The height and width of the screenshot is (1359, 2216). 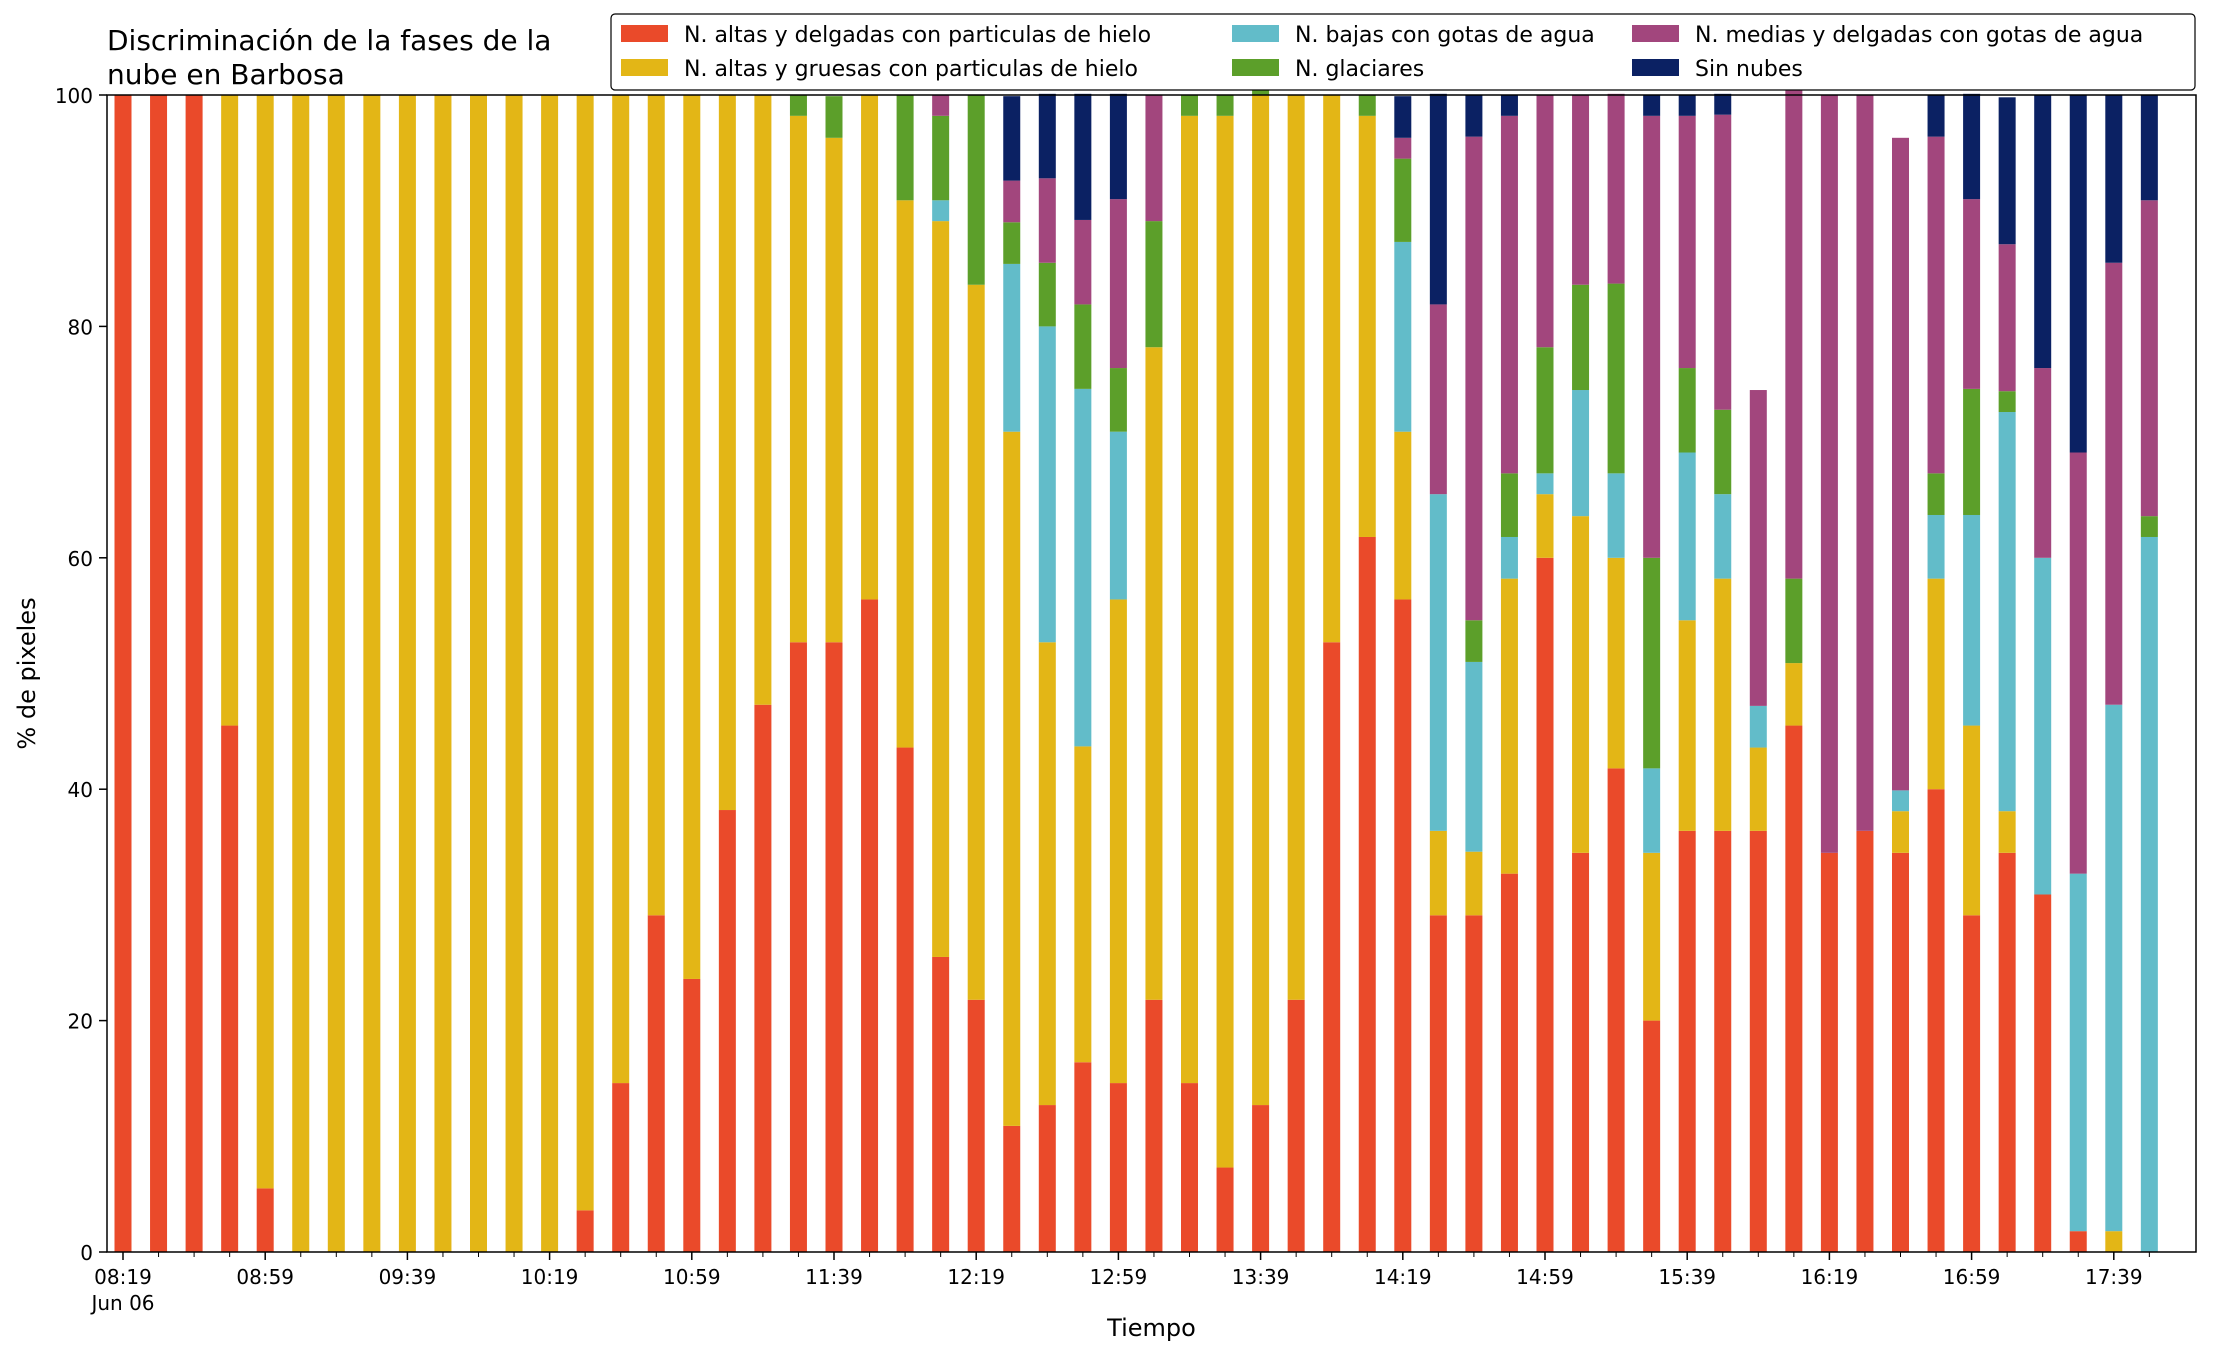 I want to click on x-tick-label: 15:39, so click(x=1687, y=1277).